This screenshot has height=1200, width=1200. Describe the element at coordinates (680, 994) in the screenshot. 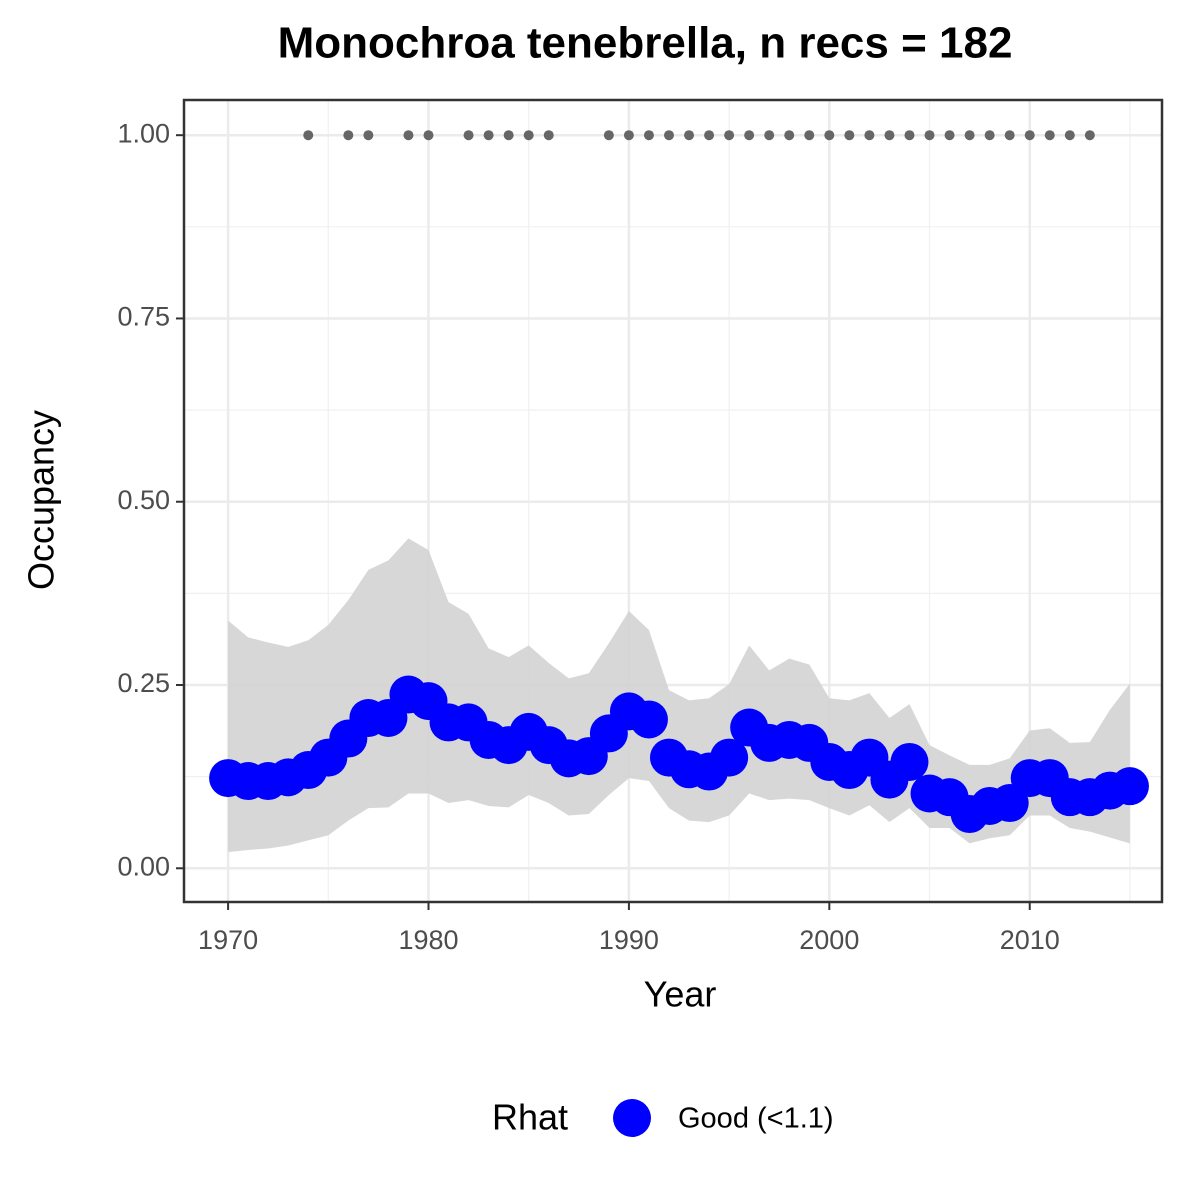

I see `x-axis-label: Year` at that location.